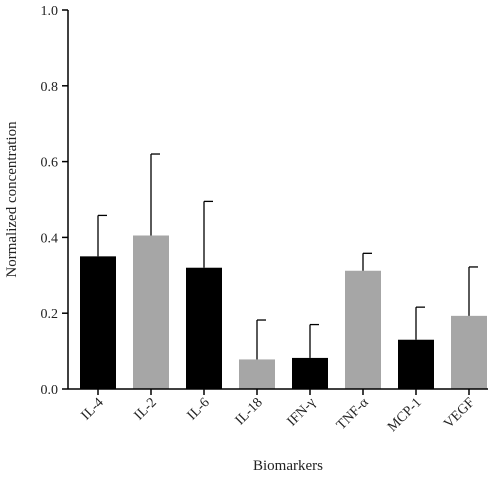  What do you see at coordinates (50, 87) in the screenshot?
I see `y-tick-label: 0.8` at bounding box center [50, 87].